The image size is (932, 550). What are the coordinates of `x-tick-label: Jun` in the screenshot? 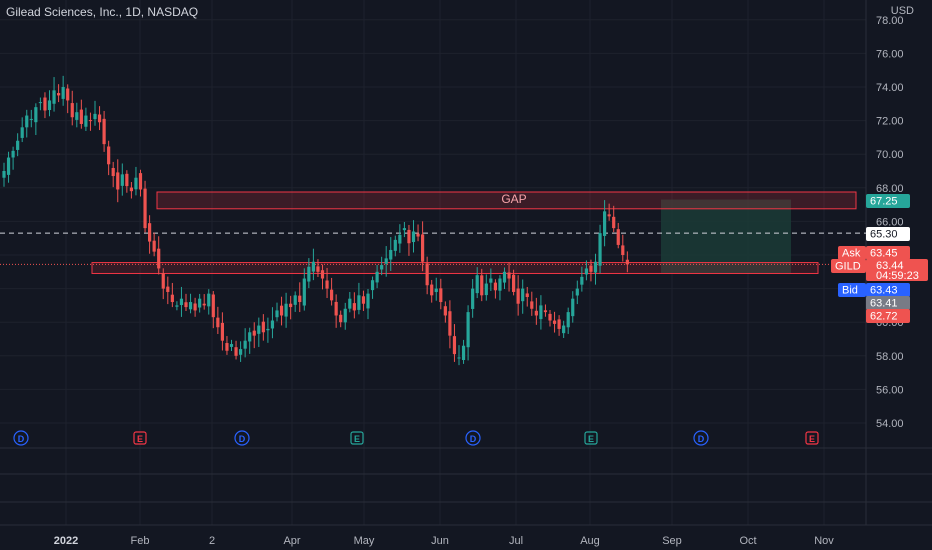 It's located at (440, 541).